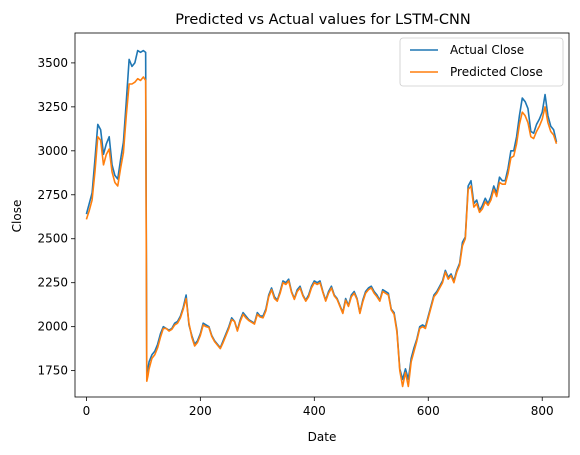  What do you see at coordinates (322, 20) in the screenshot?
I see `chart-title: Predicted vs Actual values for LSTM-CNN` at bounding box center [322, 20].